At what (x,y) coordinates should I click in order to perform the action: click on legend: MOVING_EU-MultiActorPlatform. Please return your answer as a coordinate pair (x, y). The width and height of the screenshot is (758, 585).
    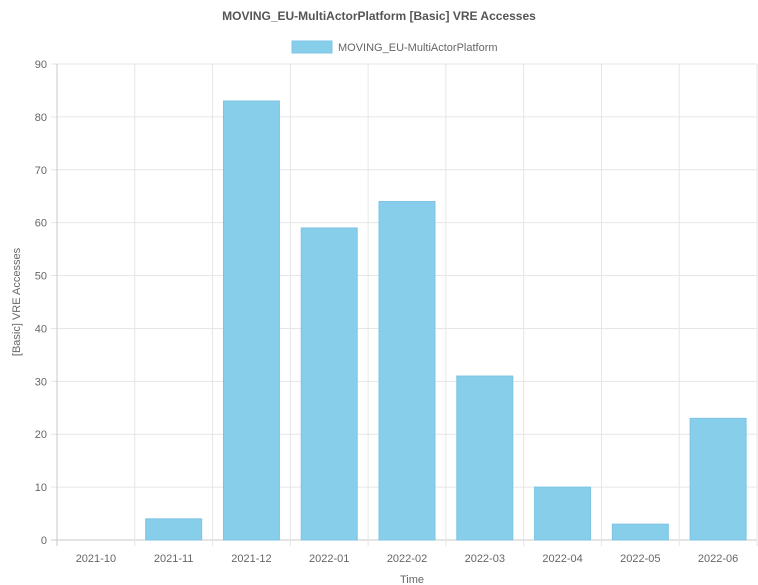
    Looking at the image, I should click on (394, 47).